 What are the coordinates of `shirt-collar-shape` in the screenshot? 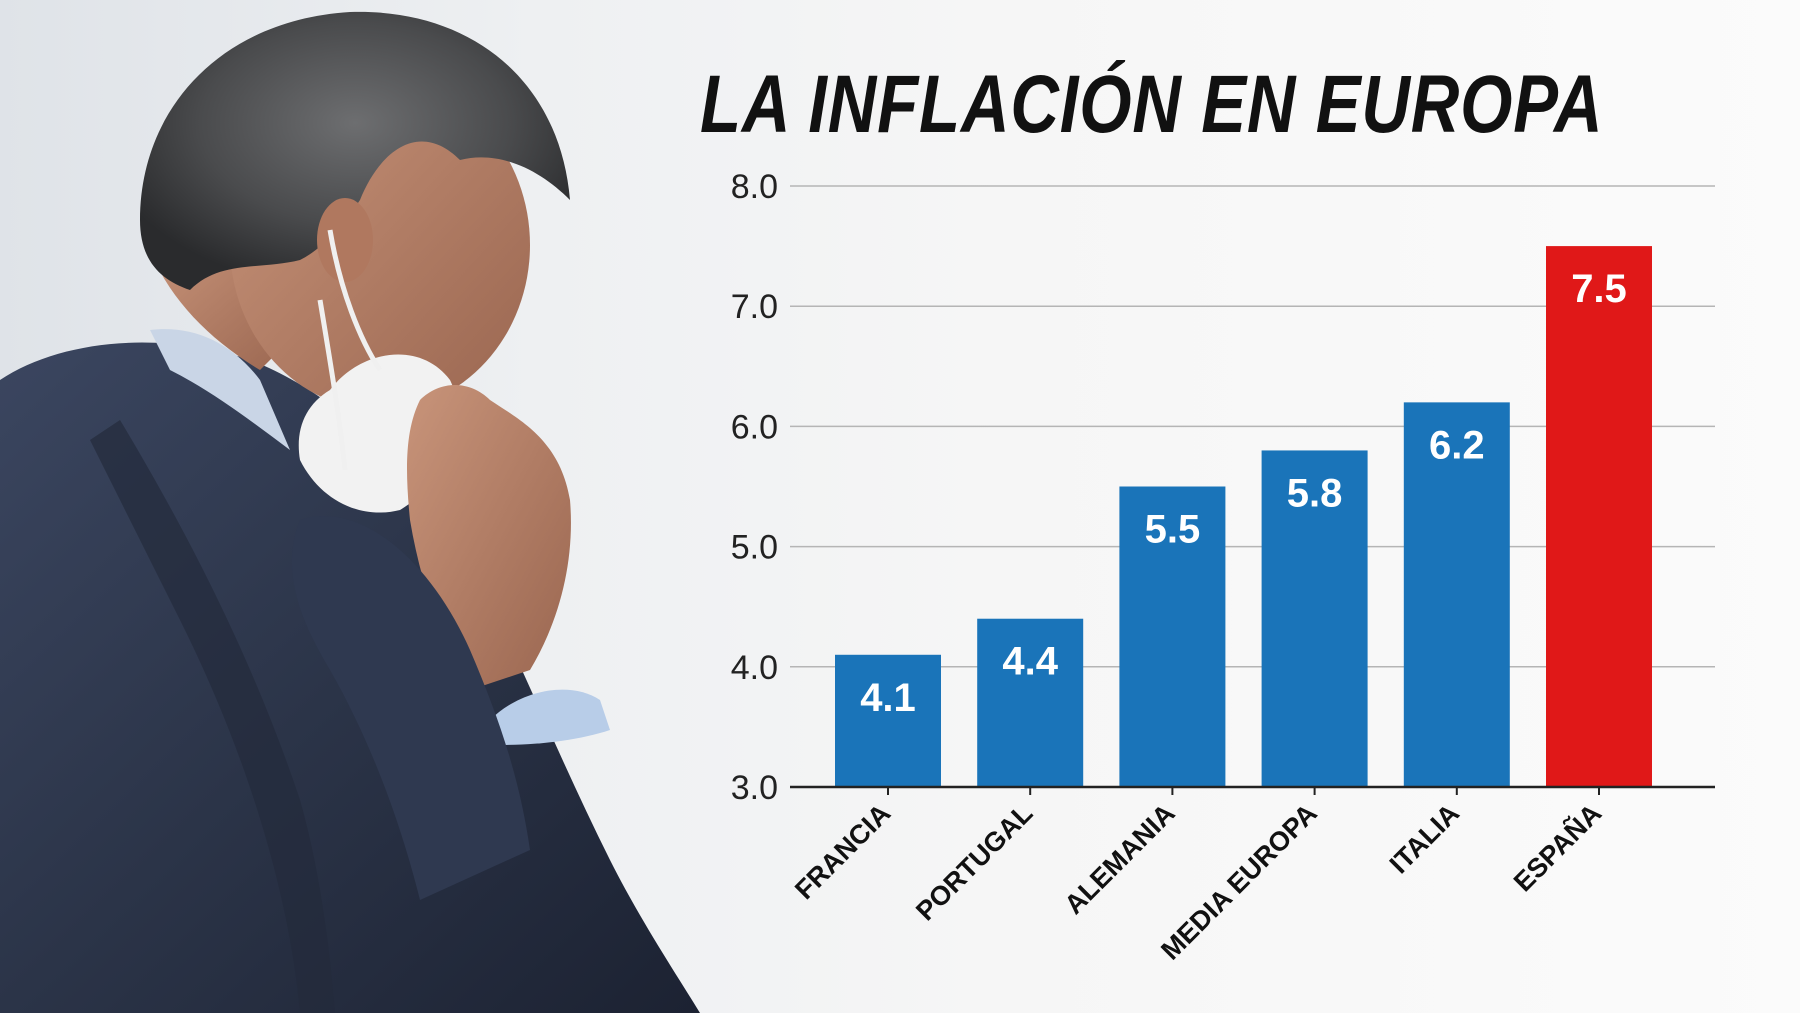 It's located at (220, 389).